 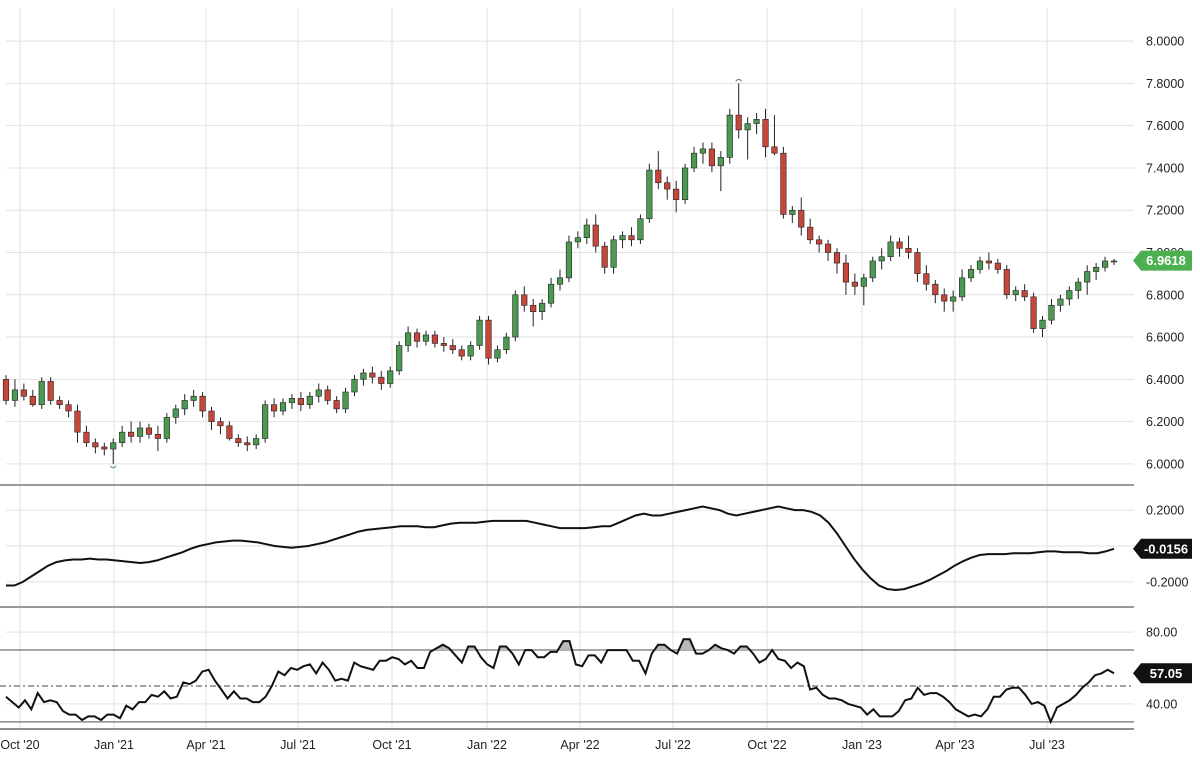 I want to click on price-axis-label: 7.4000, so click(x=1165, y=168).